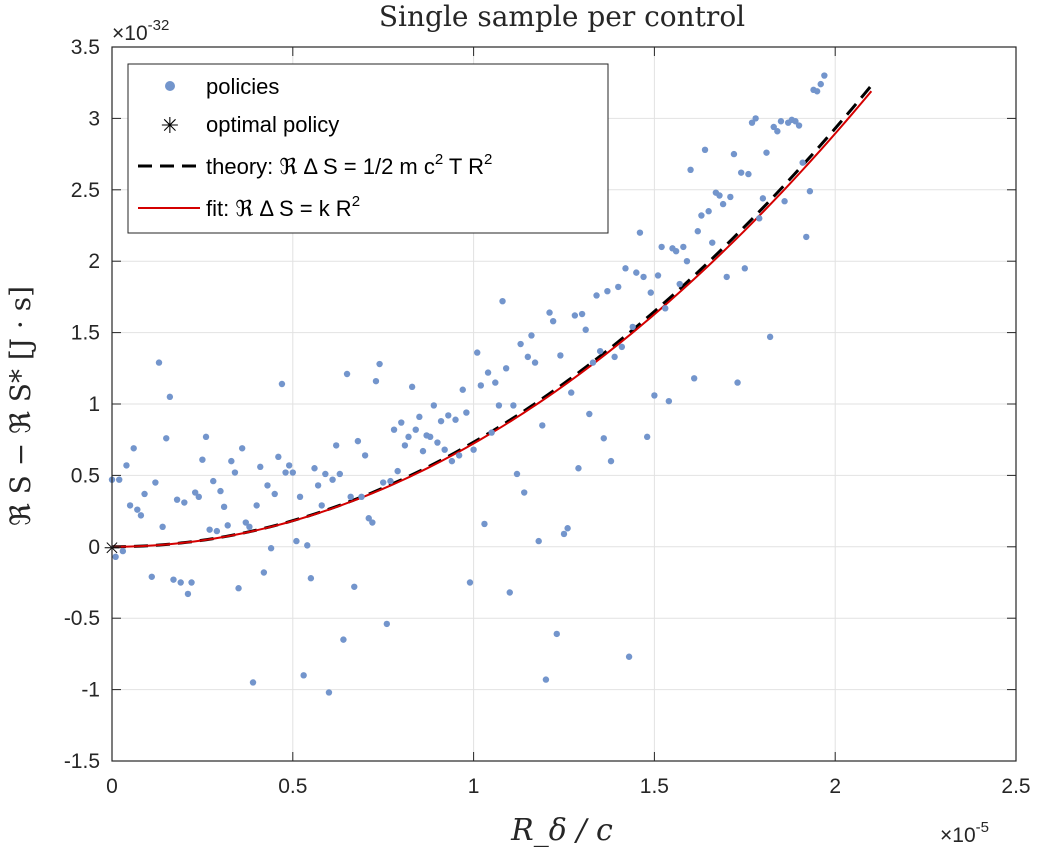 This screenshot has height=854, width=1037. I want to click on y-tick-label: -1.5, so click(82, 761).